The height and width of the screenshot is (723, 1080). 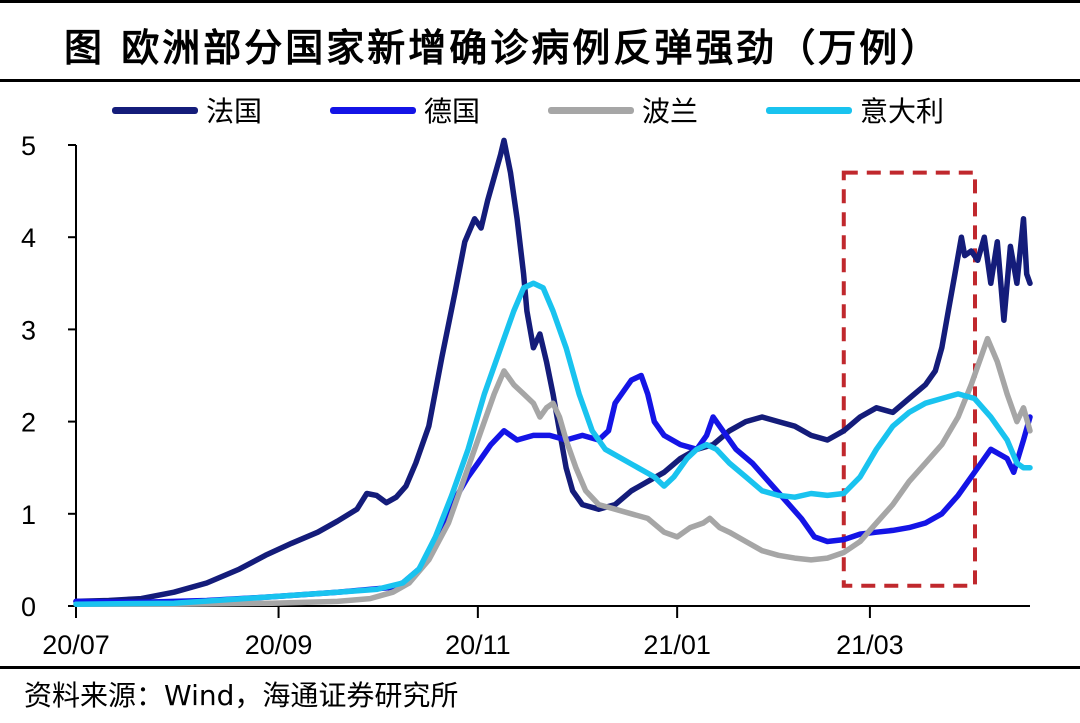 I want to click on x-tick-label: 20/07, so click(x=76, y=645).